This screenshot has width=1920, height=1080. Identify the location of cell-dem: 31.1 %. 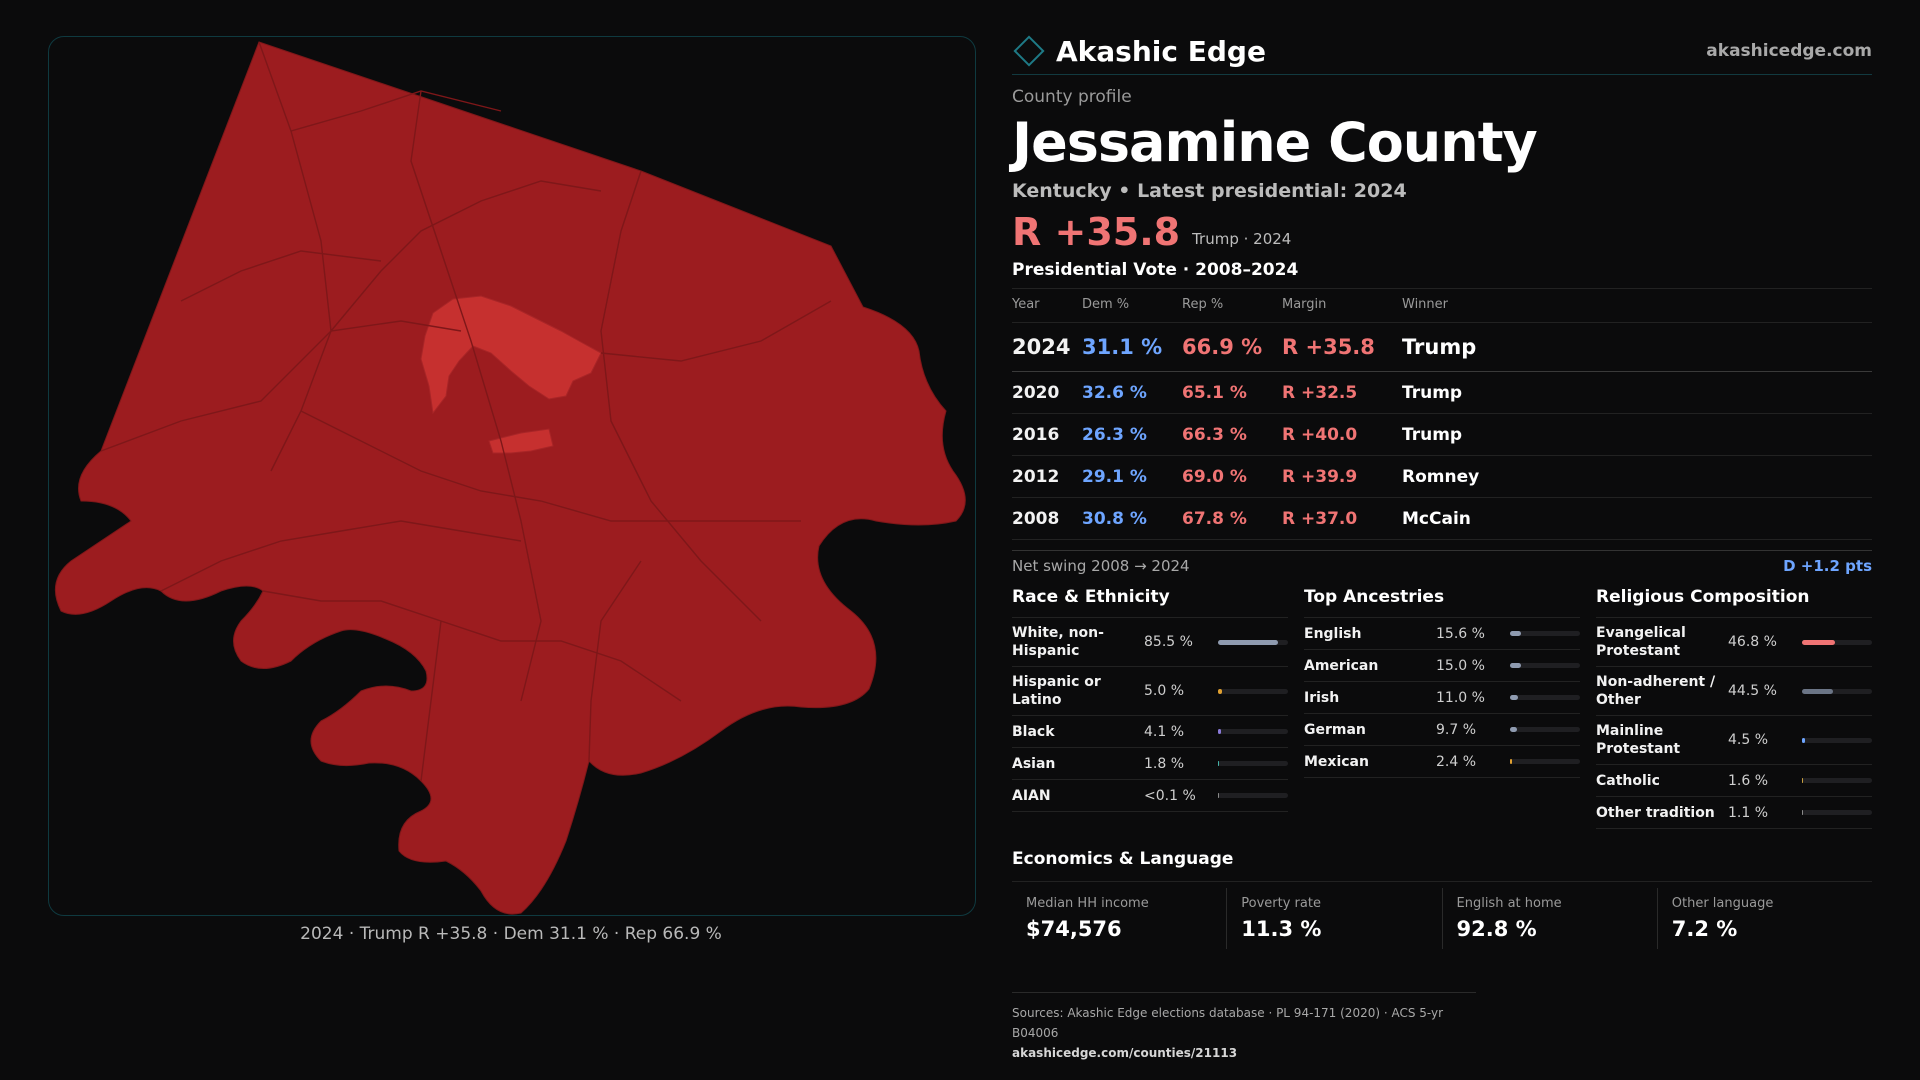
(1132, 347).